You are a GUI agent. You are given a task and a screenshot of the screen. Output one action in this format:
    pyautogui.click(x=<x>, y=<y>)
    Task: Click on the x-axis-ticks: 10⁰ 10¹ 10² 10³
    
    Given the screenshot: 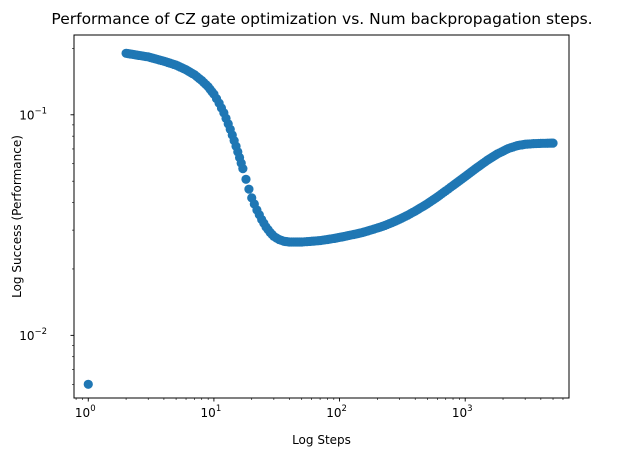 What is the action you would take?
    pyautogui.click(x=319, y=409)
    